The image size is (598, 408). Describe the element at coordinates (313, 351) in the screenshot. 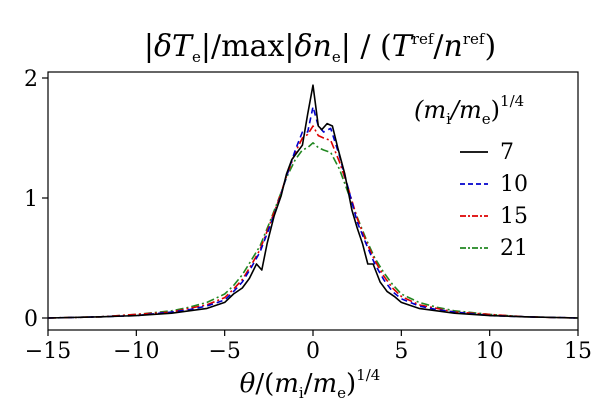

I see `x-tick-label: 0` at that location.